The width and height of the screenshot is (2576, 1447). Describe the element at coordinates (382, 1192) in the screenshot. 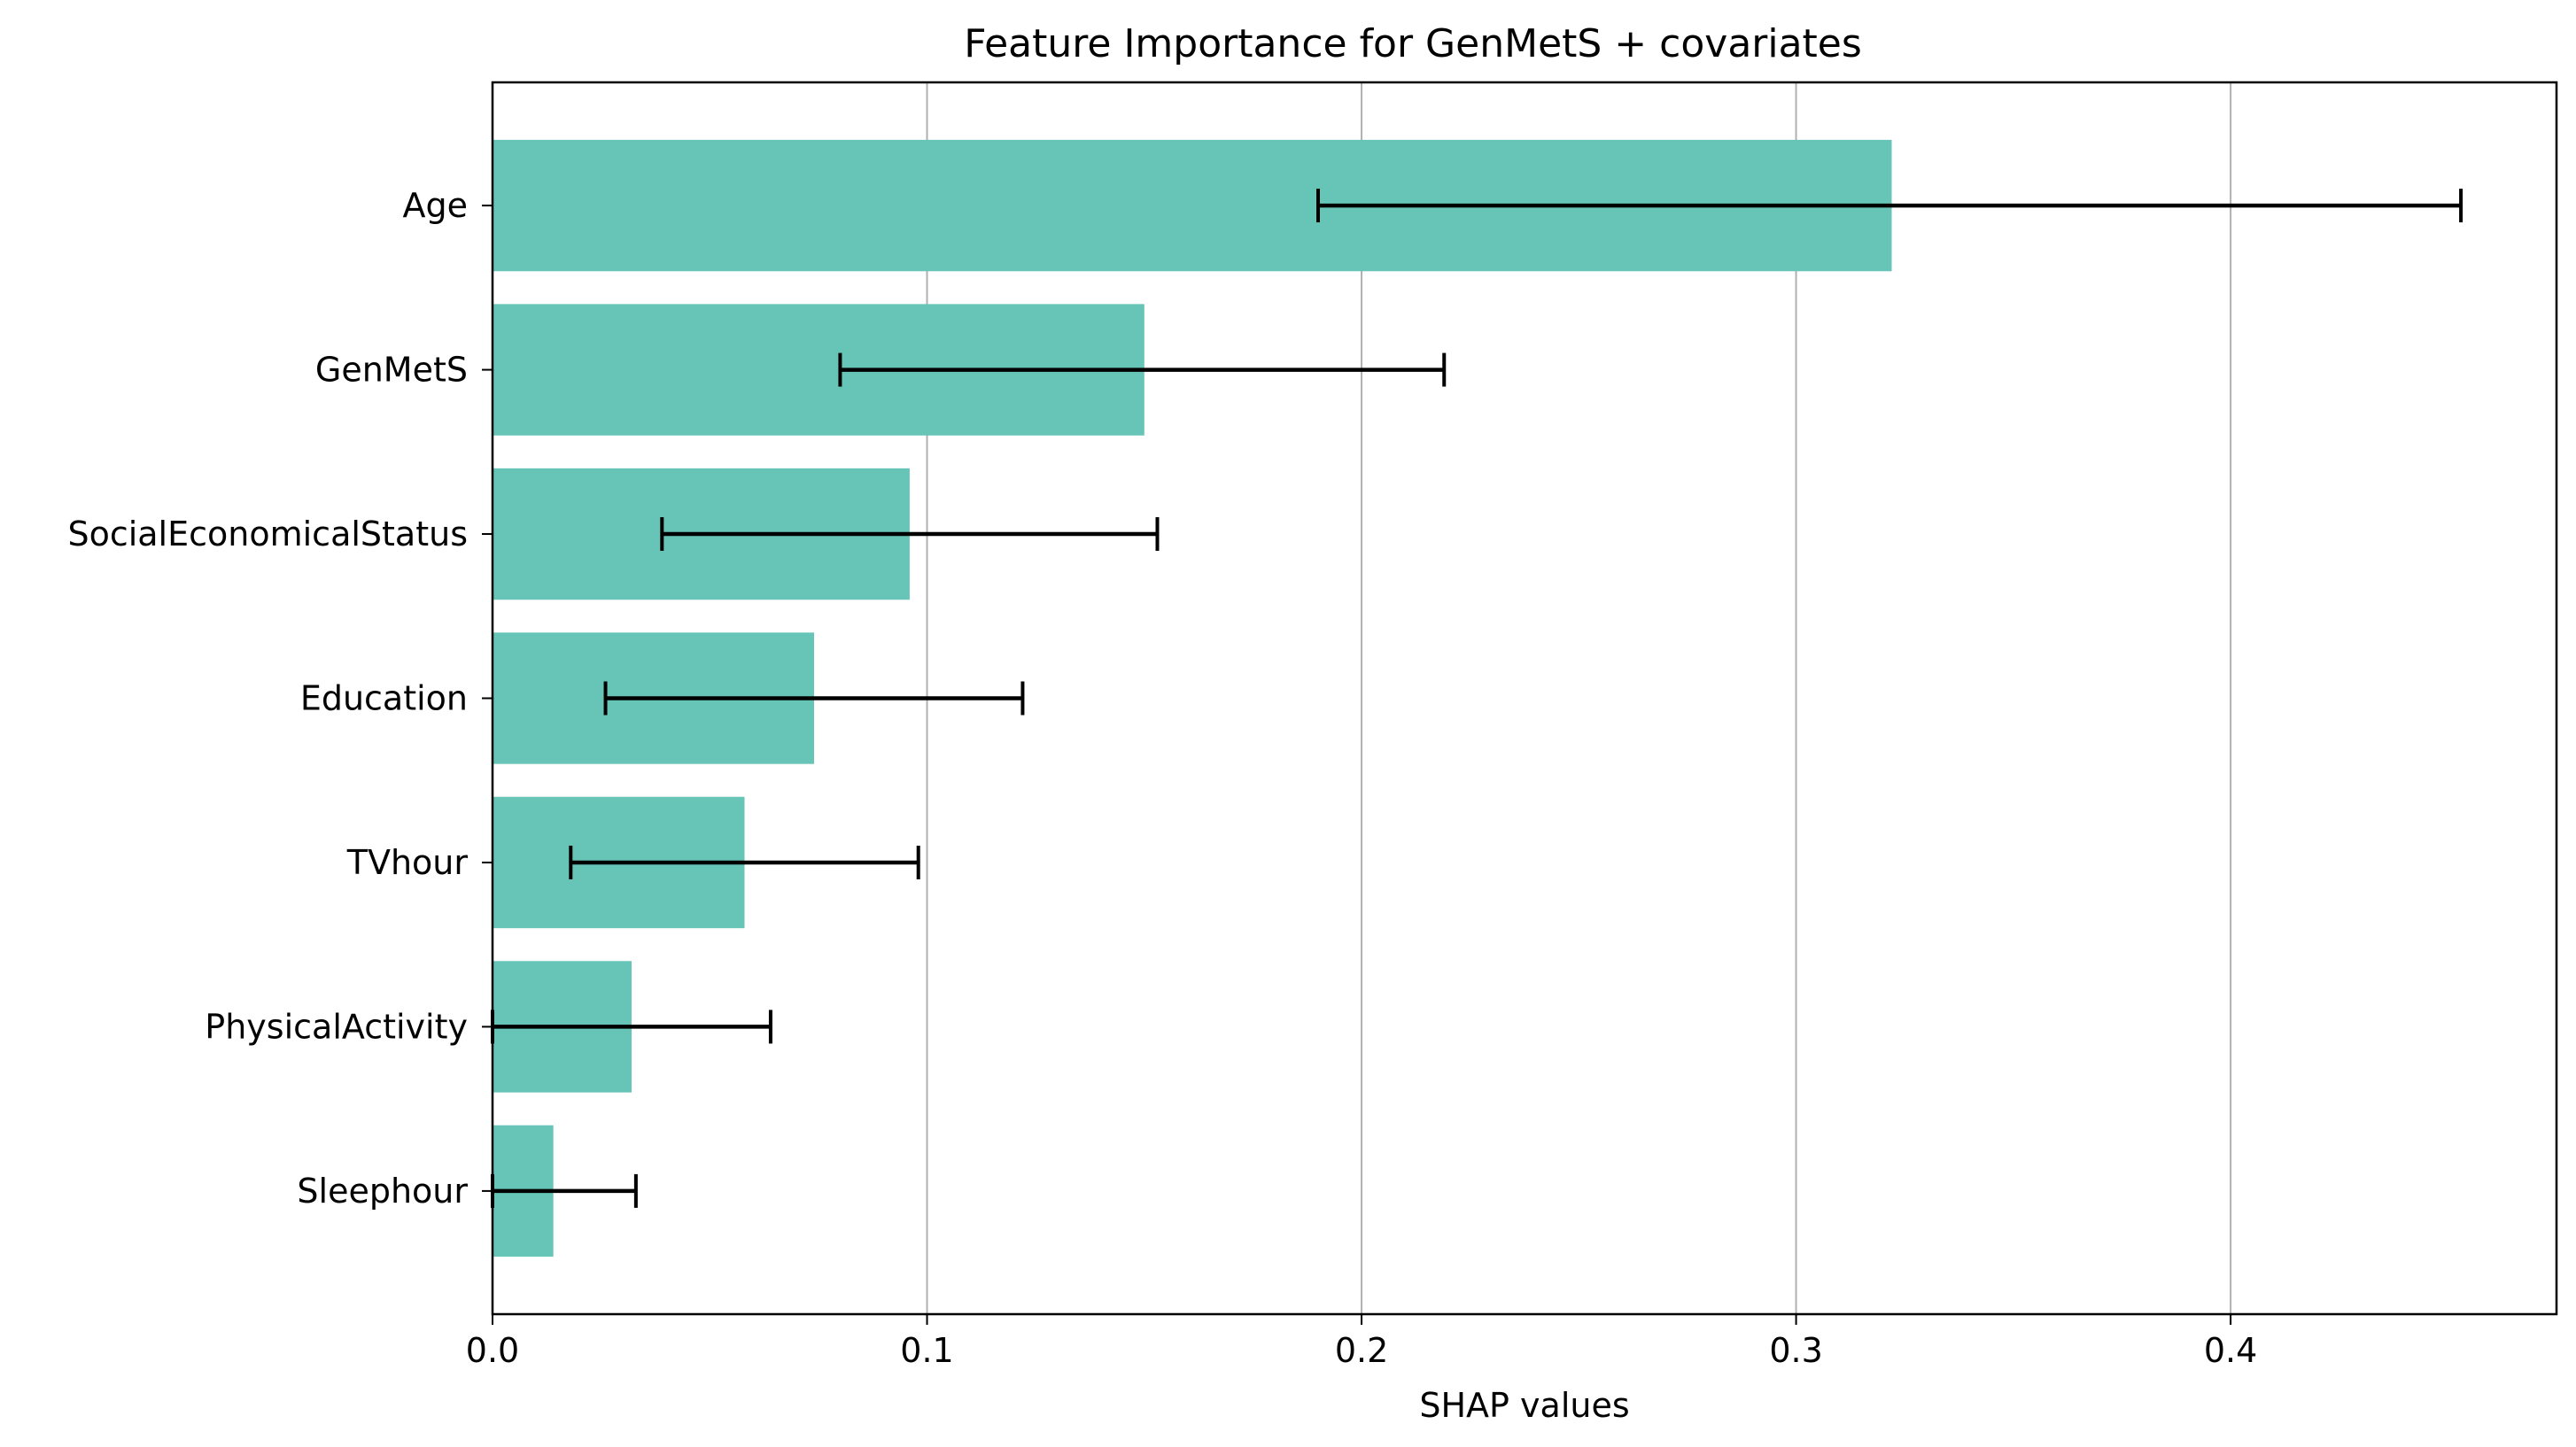

I see `y-tick-label: Sleephour` at that location.